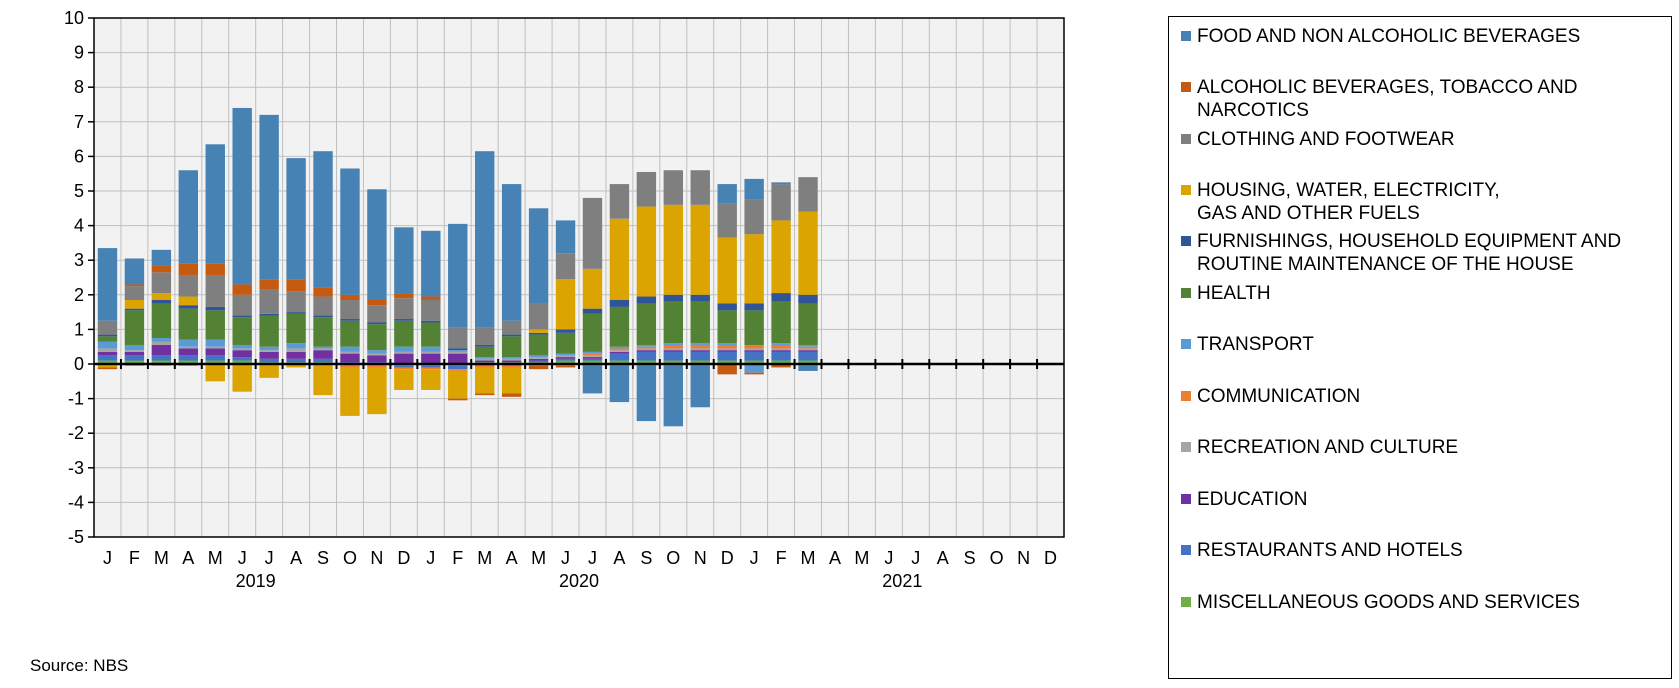 This screenshot has height=688, width=1679. Describe the element at coordinates (781, 558) in the screenshot. I see `x-tick-label: F` at that location.